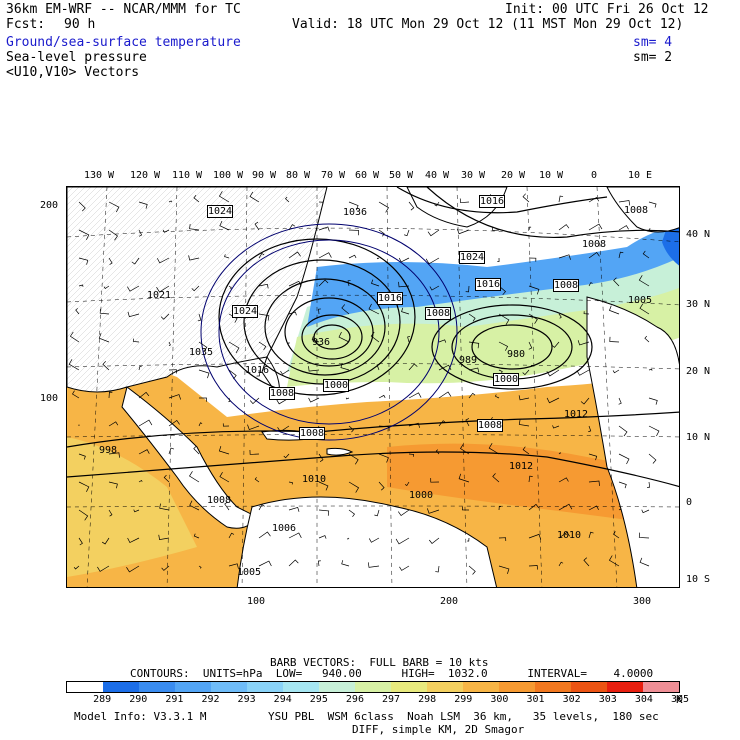 The image size is (740, 740). I want to click on longitude-label: 10 W, so click(551, 175).